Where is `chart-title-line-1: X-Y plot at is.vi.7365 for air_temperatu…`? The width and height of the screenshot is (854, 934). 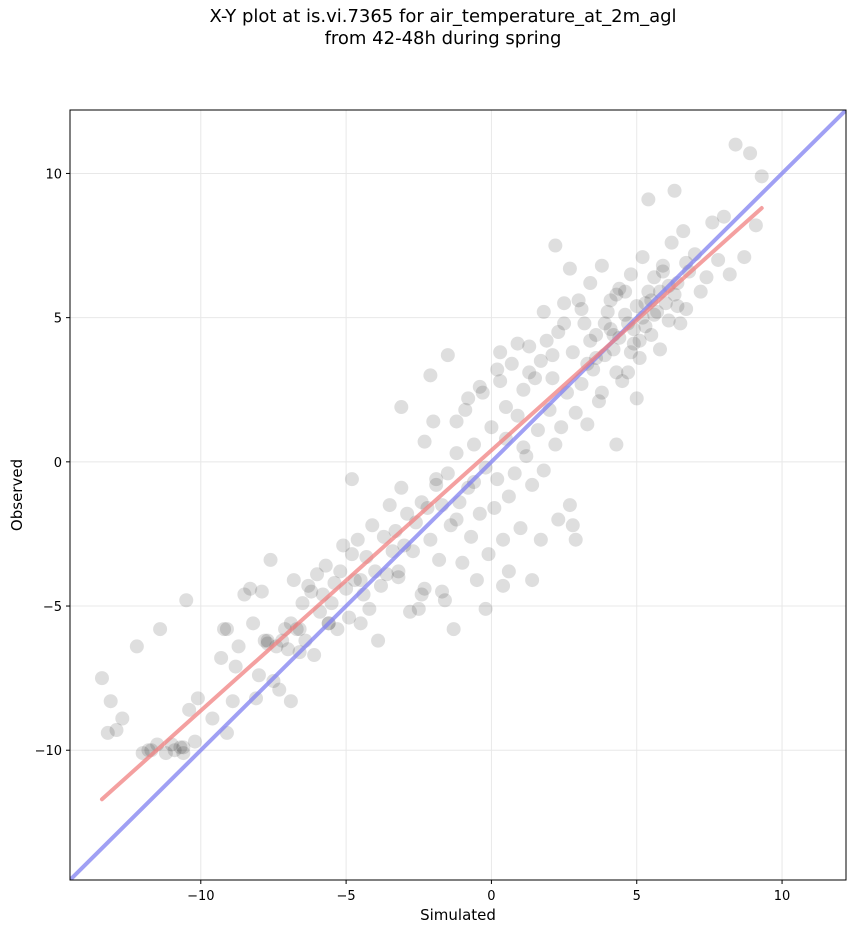 chart-title-line-1: X-Y plot at is.vi.7365 for air_temperatu… is located at coordinates (443, 16).